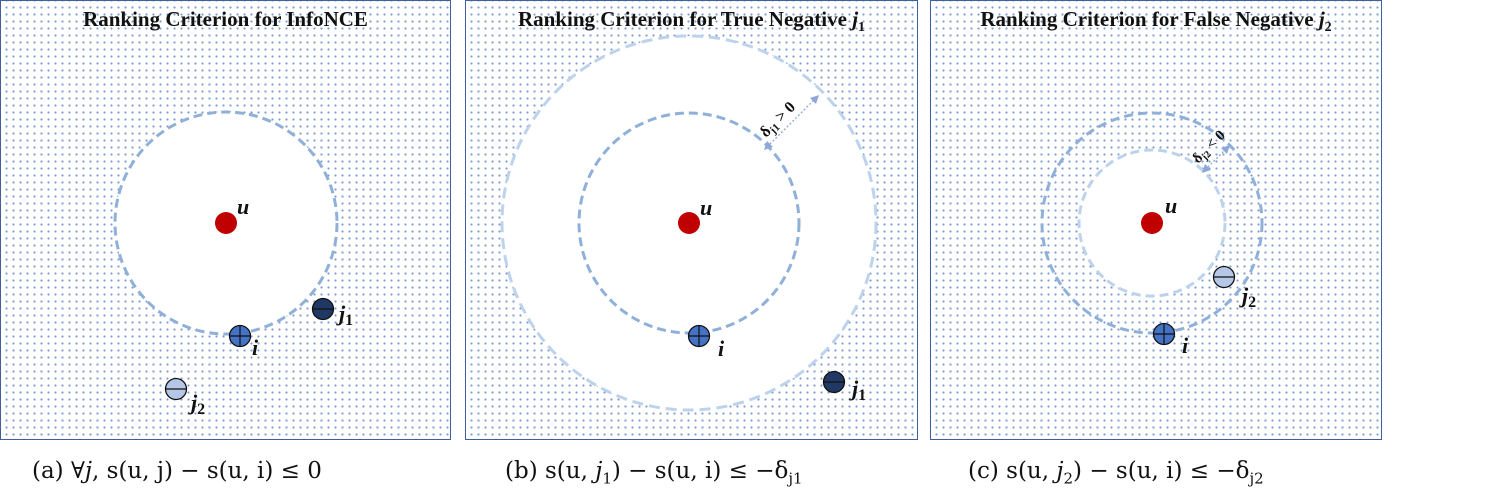  What do you see at coordinates (1068, 478) in the screenshot?
I see `caption-sub: 2` at bounding box center [1068, 478].